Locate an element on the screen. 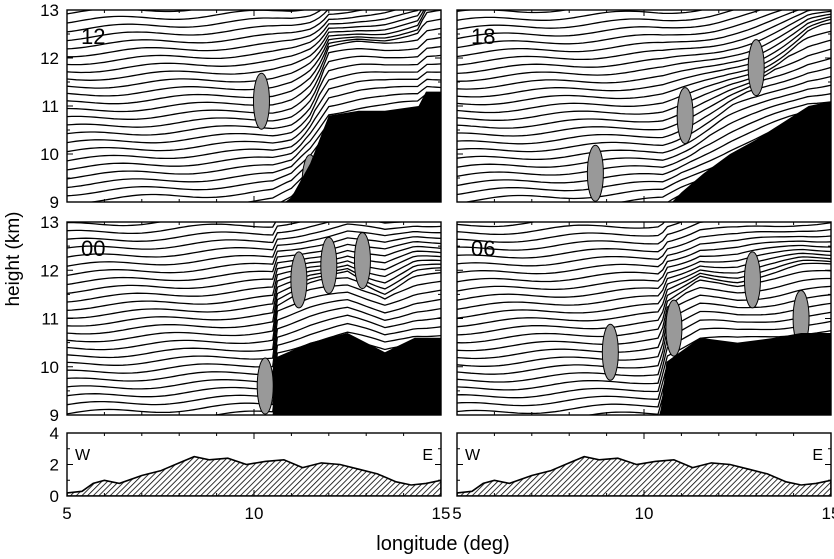 The width and height of the screenshot is (834, 559). x-tick-label: 5 is located at coordinates (66, 513).